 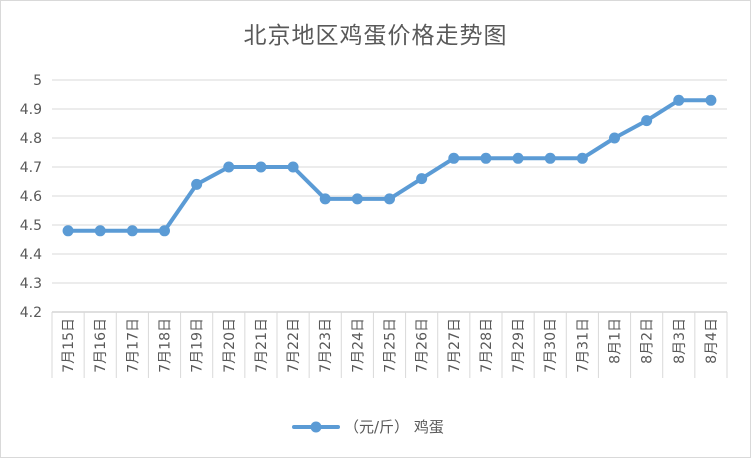 I want to click on x-tick-label: 7月24日, so click(x=358, y=345).